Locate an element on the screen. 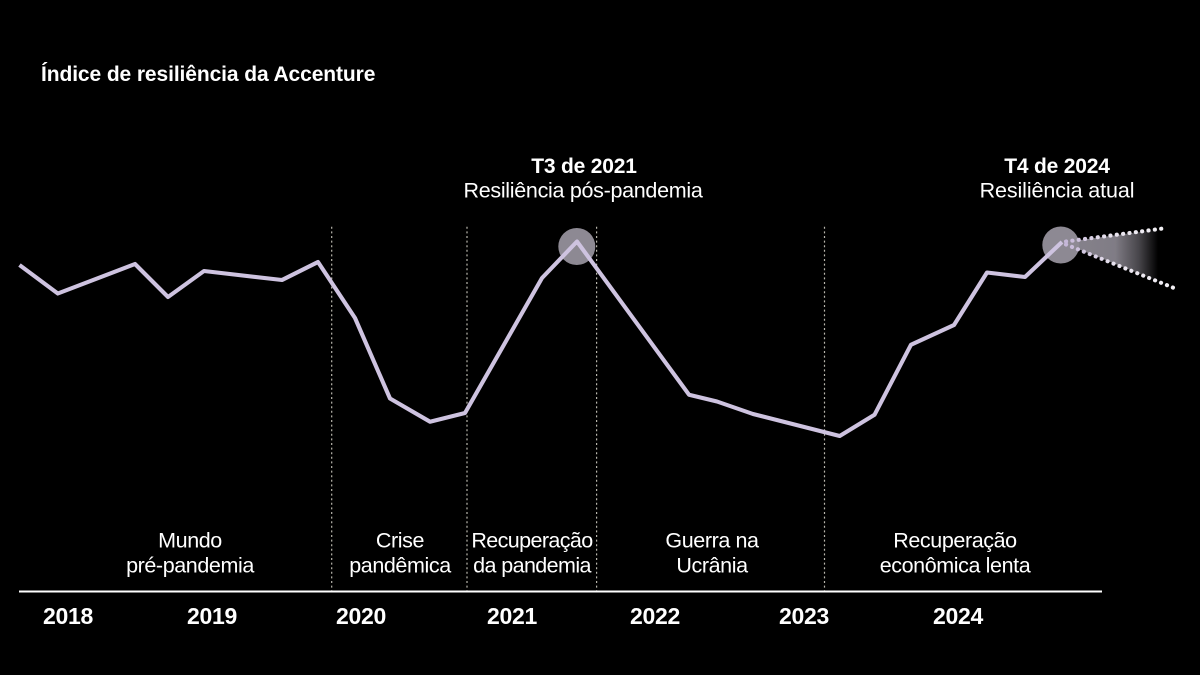  svg-text: da pandemia is located at coordinates (532, 566).